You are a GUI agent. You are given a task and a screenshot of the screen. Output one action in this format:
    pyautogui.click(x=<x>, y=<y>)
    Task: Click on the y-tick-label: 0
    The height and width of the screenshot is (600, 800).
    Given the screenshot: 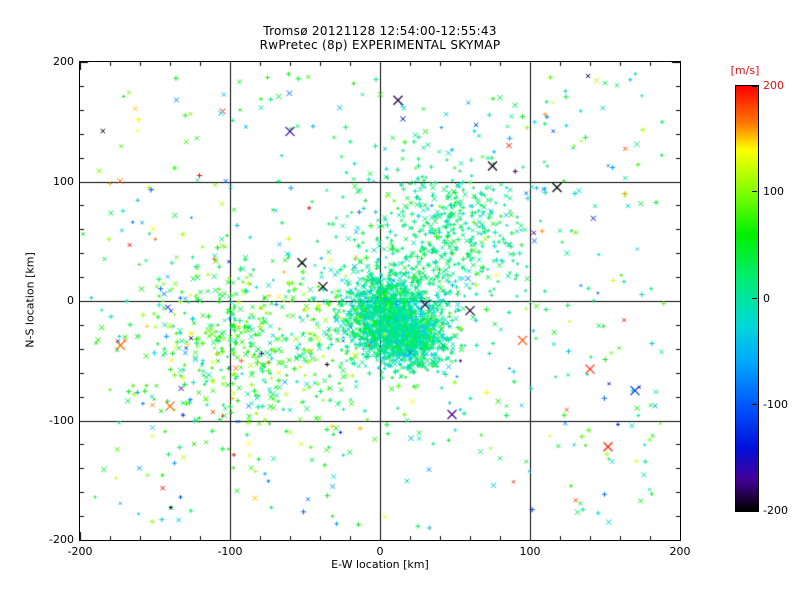 What is the action you would take?
    pyautogui.click(x=70, y=300)
    